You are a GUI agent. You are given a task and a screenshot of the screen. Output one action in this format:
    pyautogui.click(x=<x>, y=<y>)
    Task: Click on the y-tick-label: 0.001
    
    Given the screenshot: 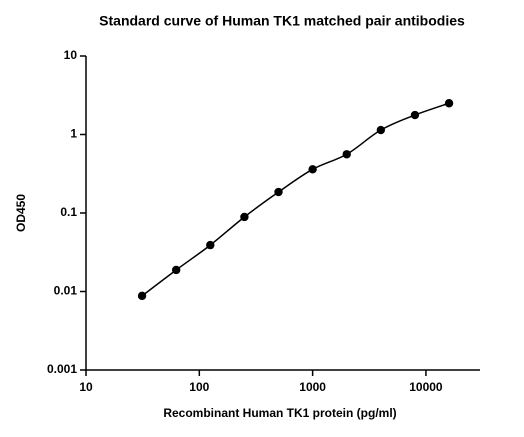 What is the action you would take?
    pyautogui.click(x=62, y=369)
    